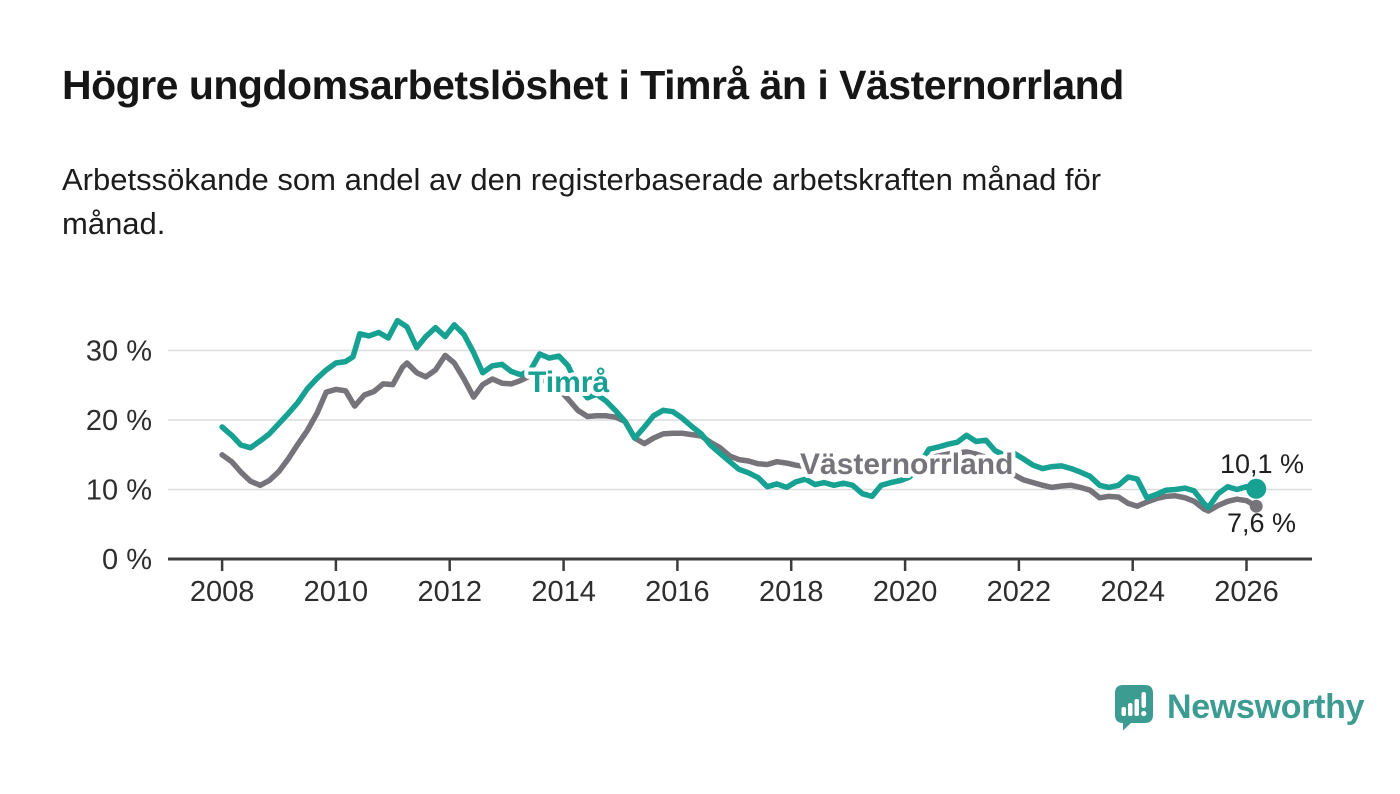  Describe the element at coordinates (563, 592) in the screenshot. I see `x-tick-label: 2014` at that location.